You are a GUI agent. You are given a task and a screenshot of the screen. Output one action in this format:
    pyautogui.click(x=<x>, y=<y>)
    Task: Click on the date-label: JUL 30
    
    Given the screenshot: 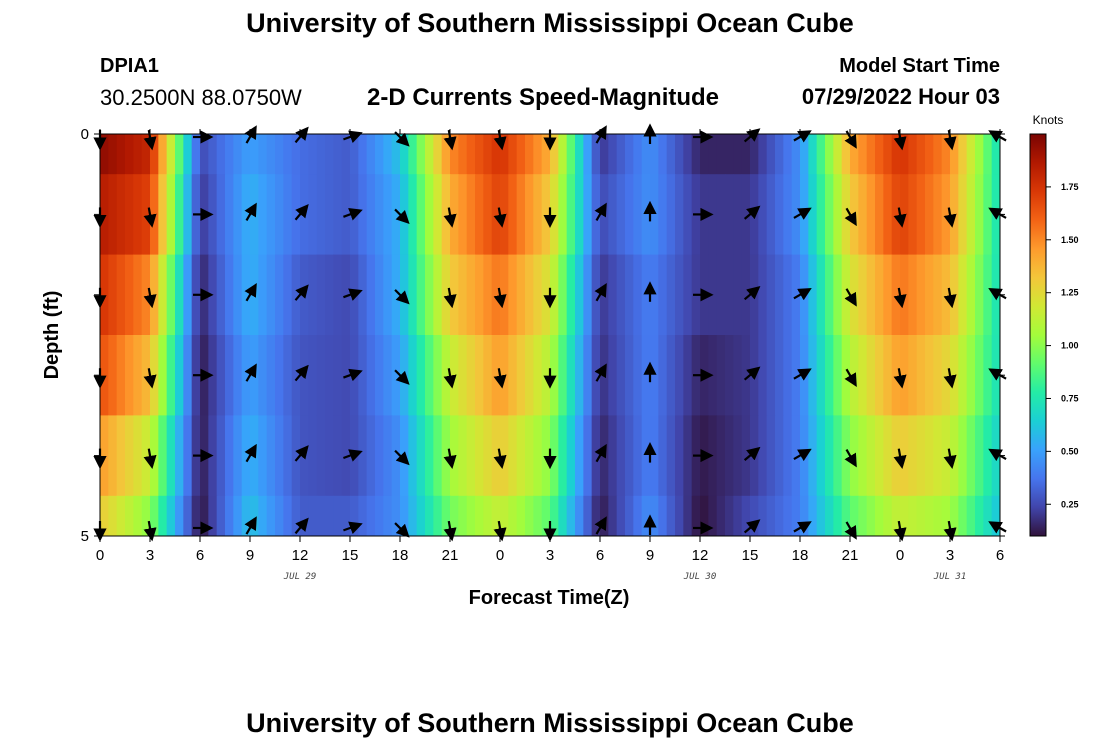 What is the action you would take?
    pyautogui.click(x=700, y=577)
    